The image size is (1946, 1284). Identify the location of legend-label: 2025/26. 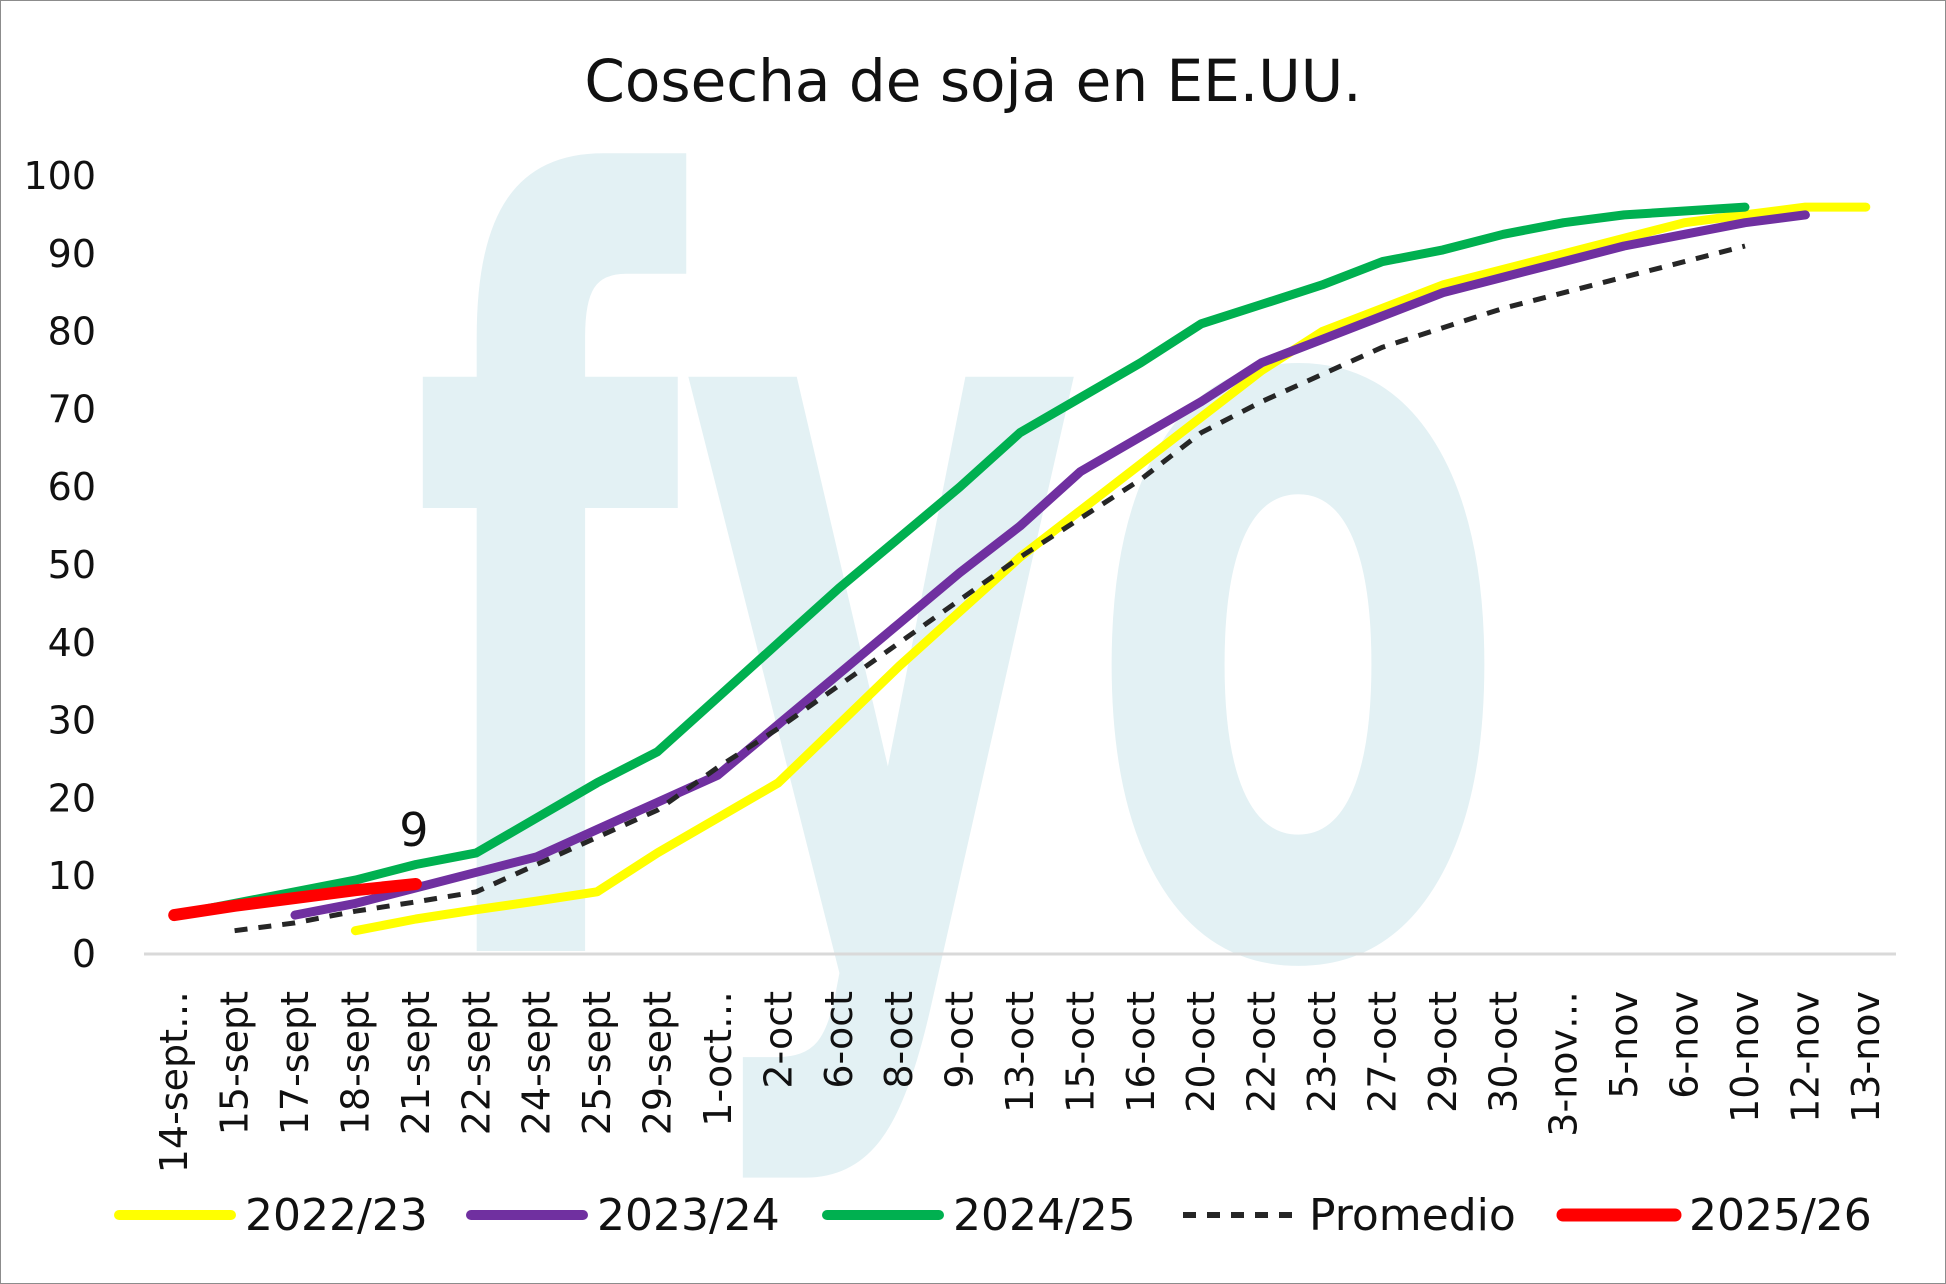
(1780, 1215).